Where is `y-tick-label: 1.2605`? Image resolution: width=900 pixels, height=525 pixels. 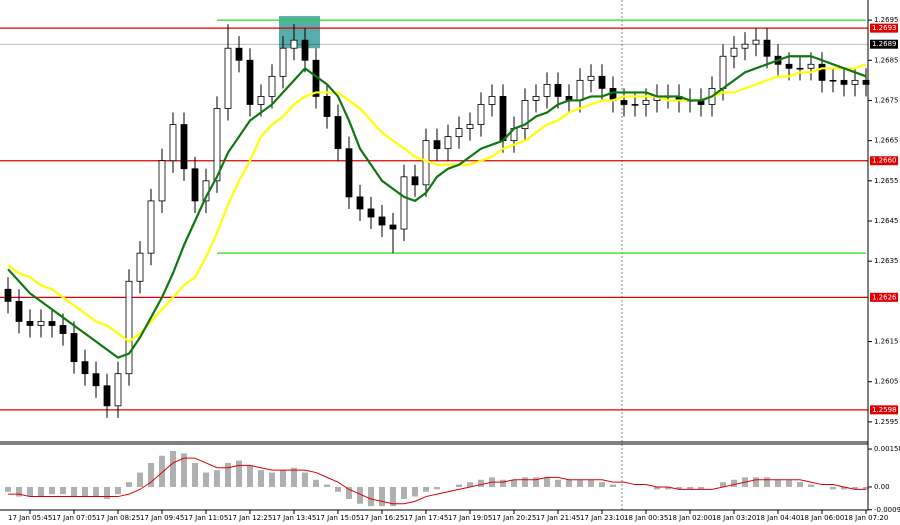
y-tick-label: 1.2605 is located at coordinates (886, 382).